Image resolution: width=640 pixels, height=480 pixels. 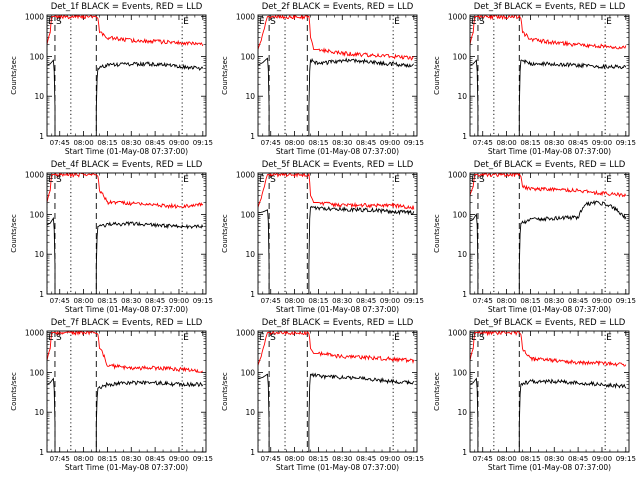 What do you see at coordinates (127, 7) in the screenshot?
I see `chart-title: Det_1f BLACK = Events, RED = LLD` at bounding box center [127, 7].